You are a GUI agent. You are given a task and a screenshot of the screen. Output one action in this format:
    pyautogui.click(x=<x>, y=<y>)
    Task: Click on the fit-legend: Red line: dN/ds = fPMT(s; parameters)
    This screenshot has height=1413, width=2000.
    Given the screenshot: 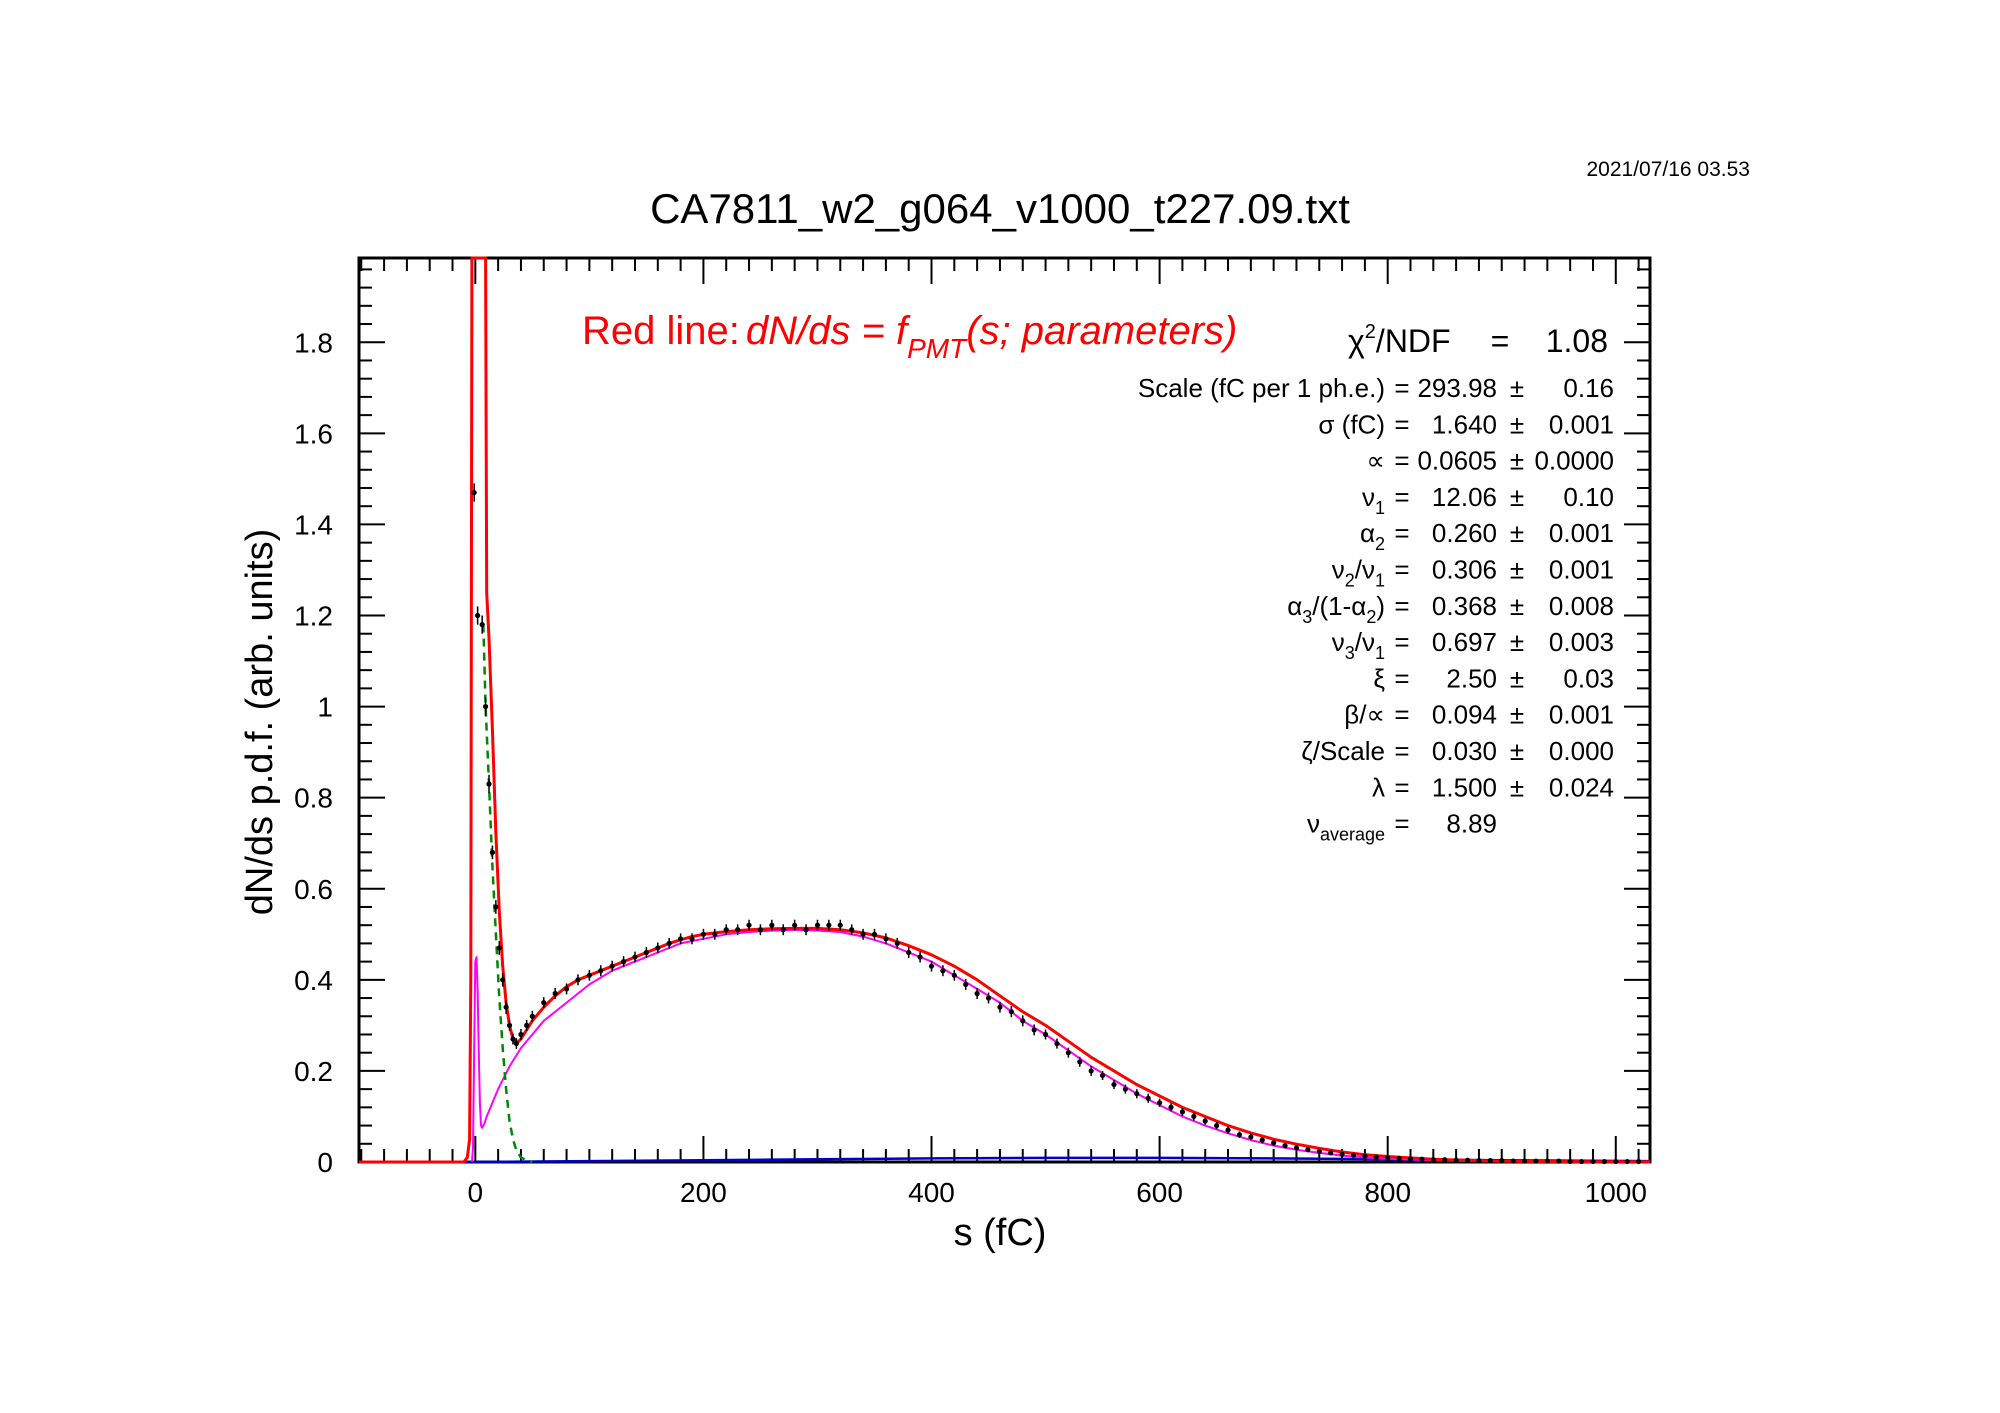 What is the action you would take?
    pyautogui.click(x=909, y=336)
    